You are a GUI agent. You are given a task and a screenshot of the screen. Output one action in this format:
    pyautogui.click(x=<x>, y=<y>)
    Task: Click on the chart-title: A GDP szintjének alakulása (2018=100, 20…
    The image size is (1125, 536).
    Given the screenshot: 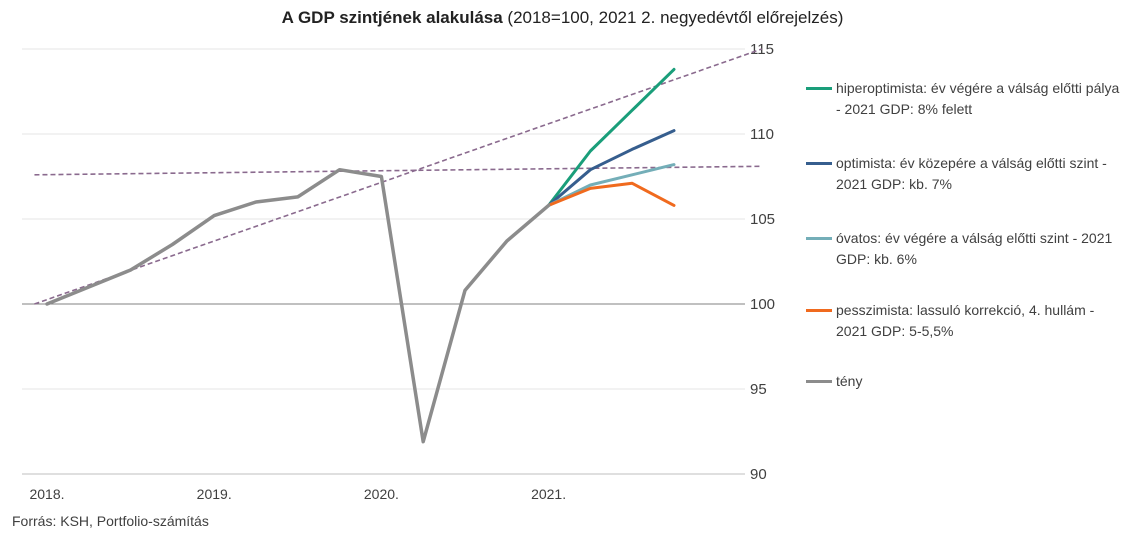 What is the action you would take?
    pyautogui.click(x=562, y=18)
    